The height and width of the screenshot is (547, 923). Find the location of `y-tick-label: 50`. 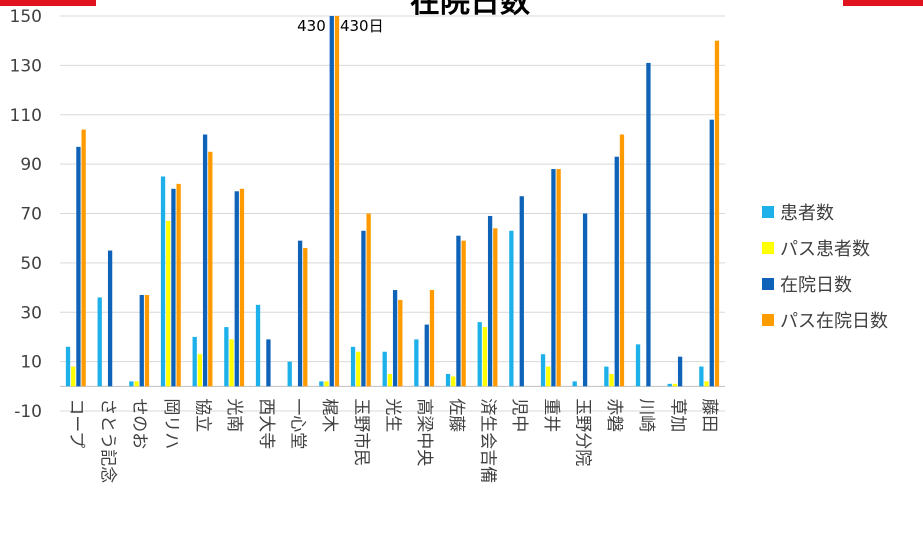

y-tick-label: 50 is located at coordinates (31, 264).